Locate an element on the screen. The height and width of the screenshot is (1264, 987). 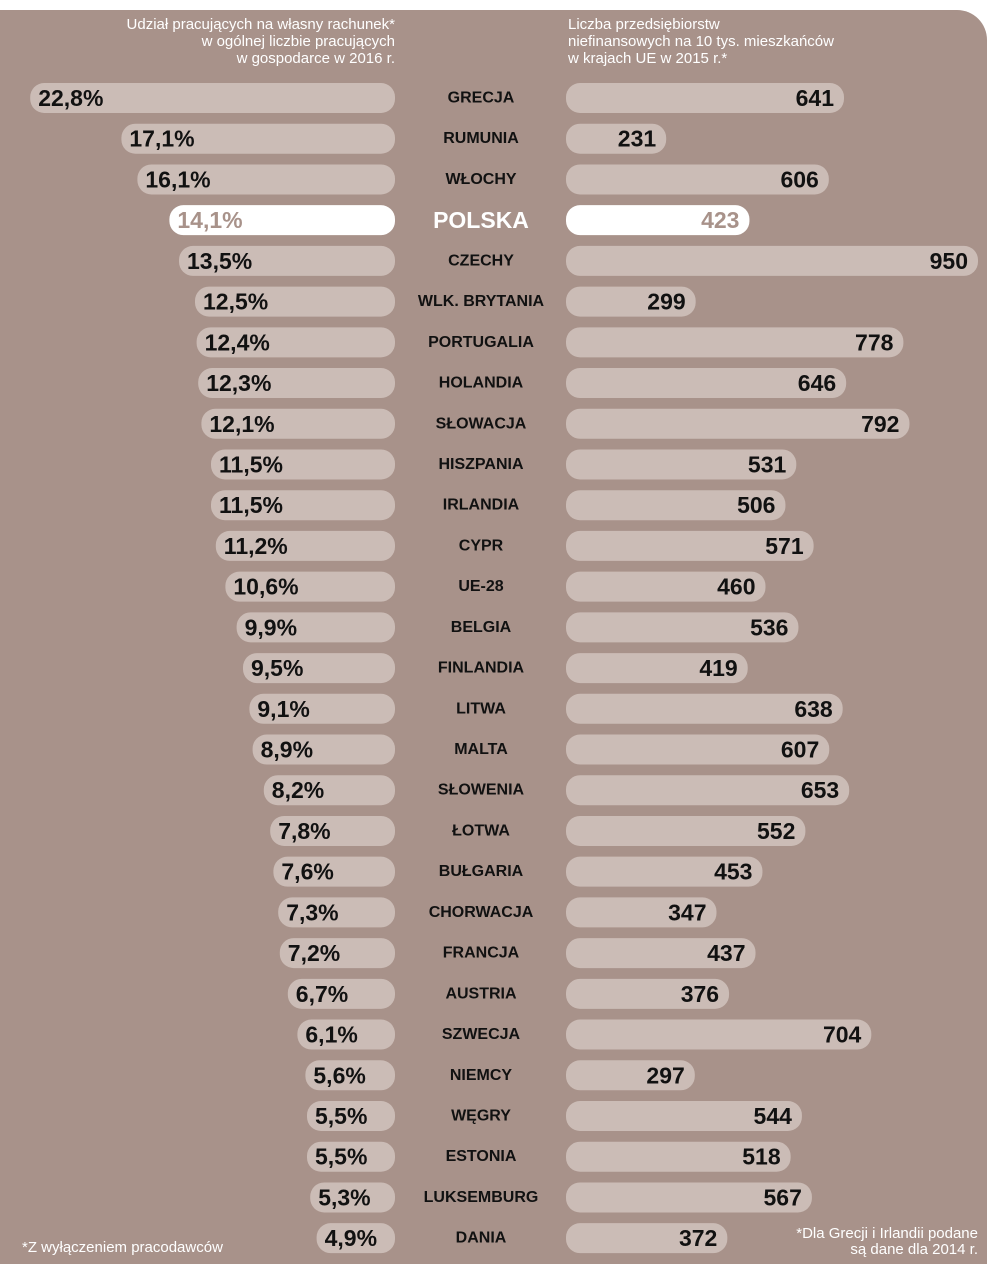
category-label: RUMUNIA is located at coordinates (481, 138).